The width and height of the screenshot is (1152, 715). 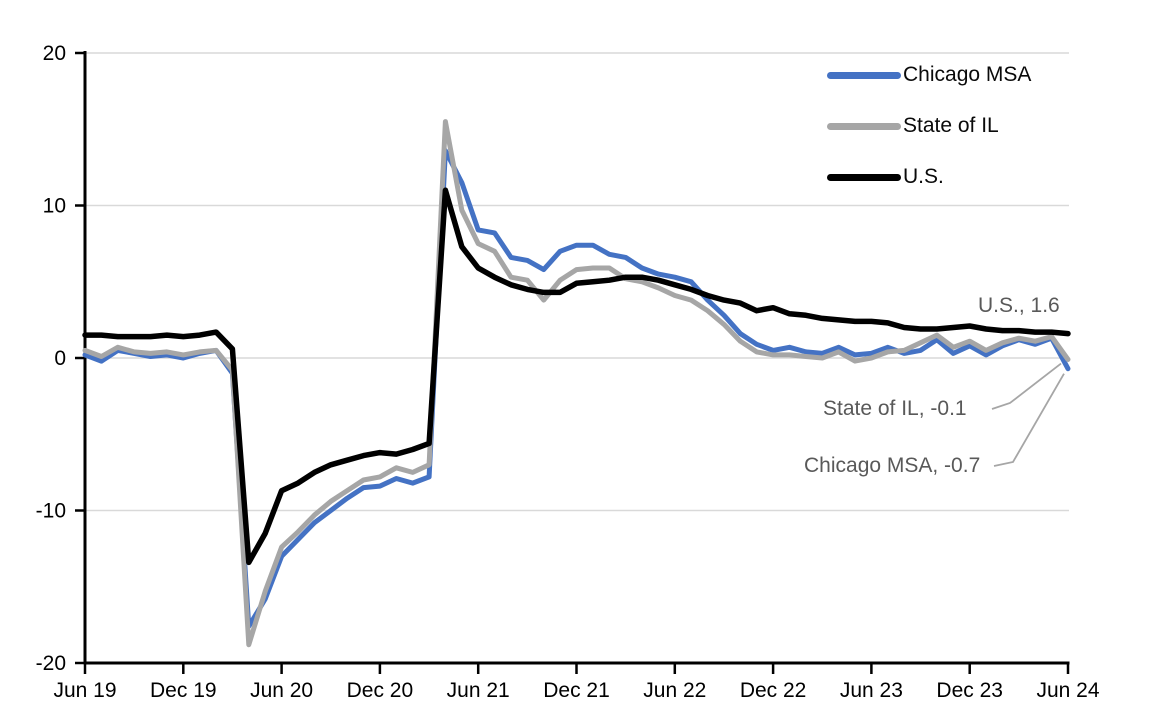 What do you see at coordinates (864, 126) in the screenshot?
I see `legend-swatch-state-of-il` at bounding box center [864, 126].